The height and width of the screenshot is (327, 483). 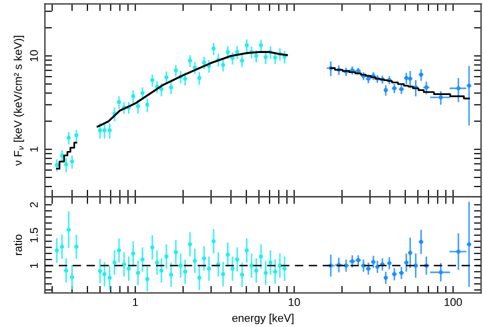 I want to click on x-tick-label: 10, so click(x=294, y=302).